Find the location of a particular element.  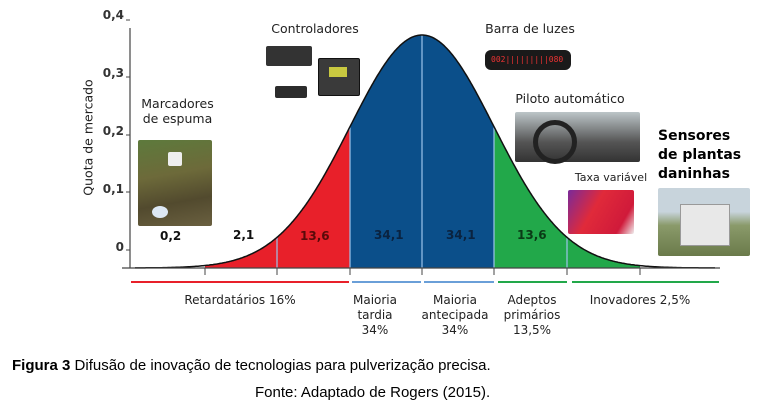

tech-label-barra-de-luzes: Barra de luzes is located at coordinates (530, 28).